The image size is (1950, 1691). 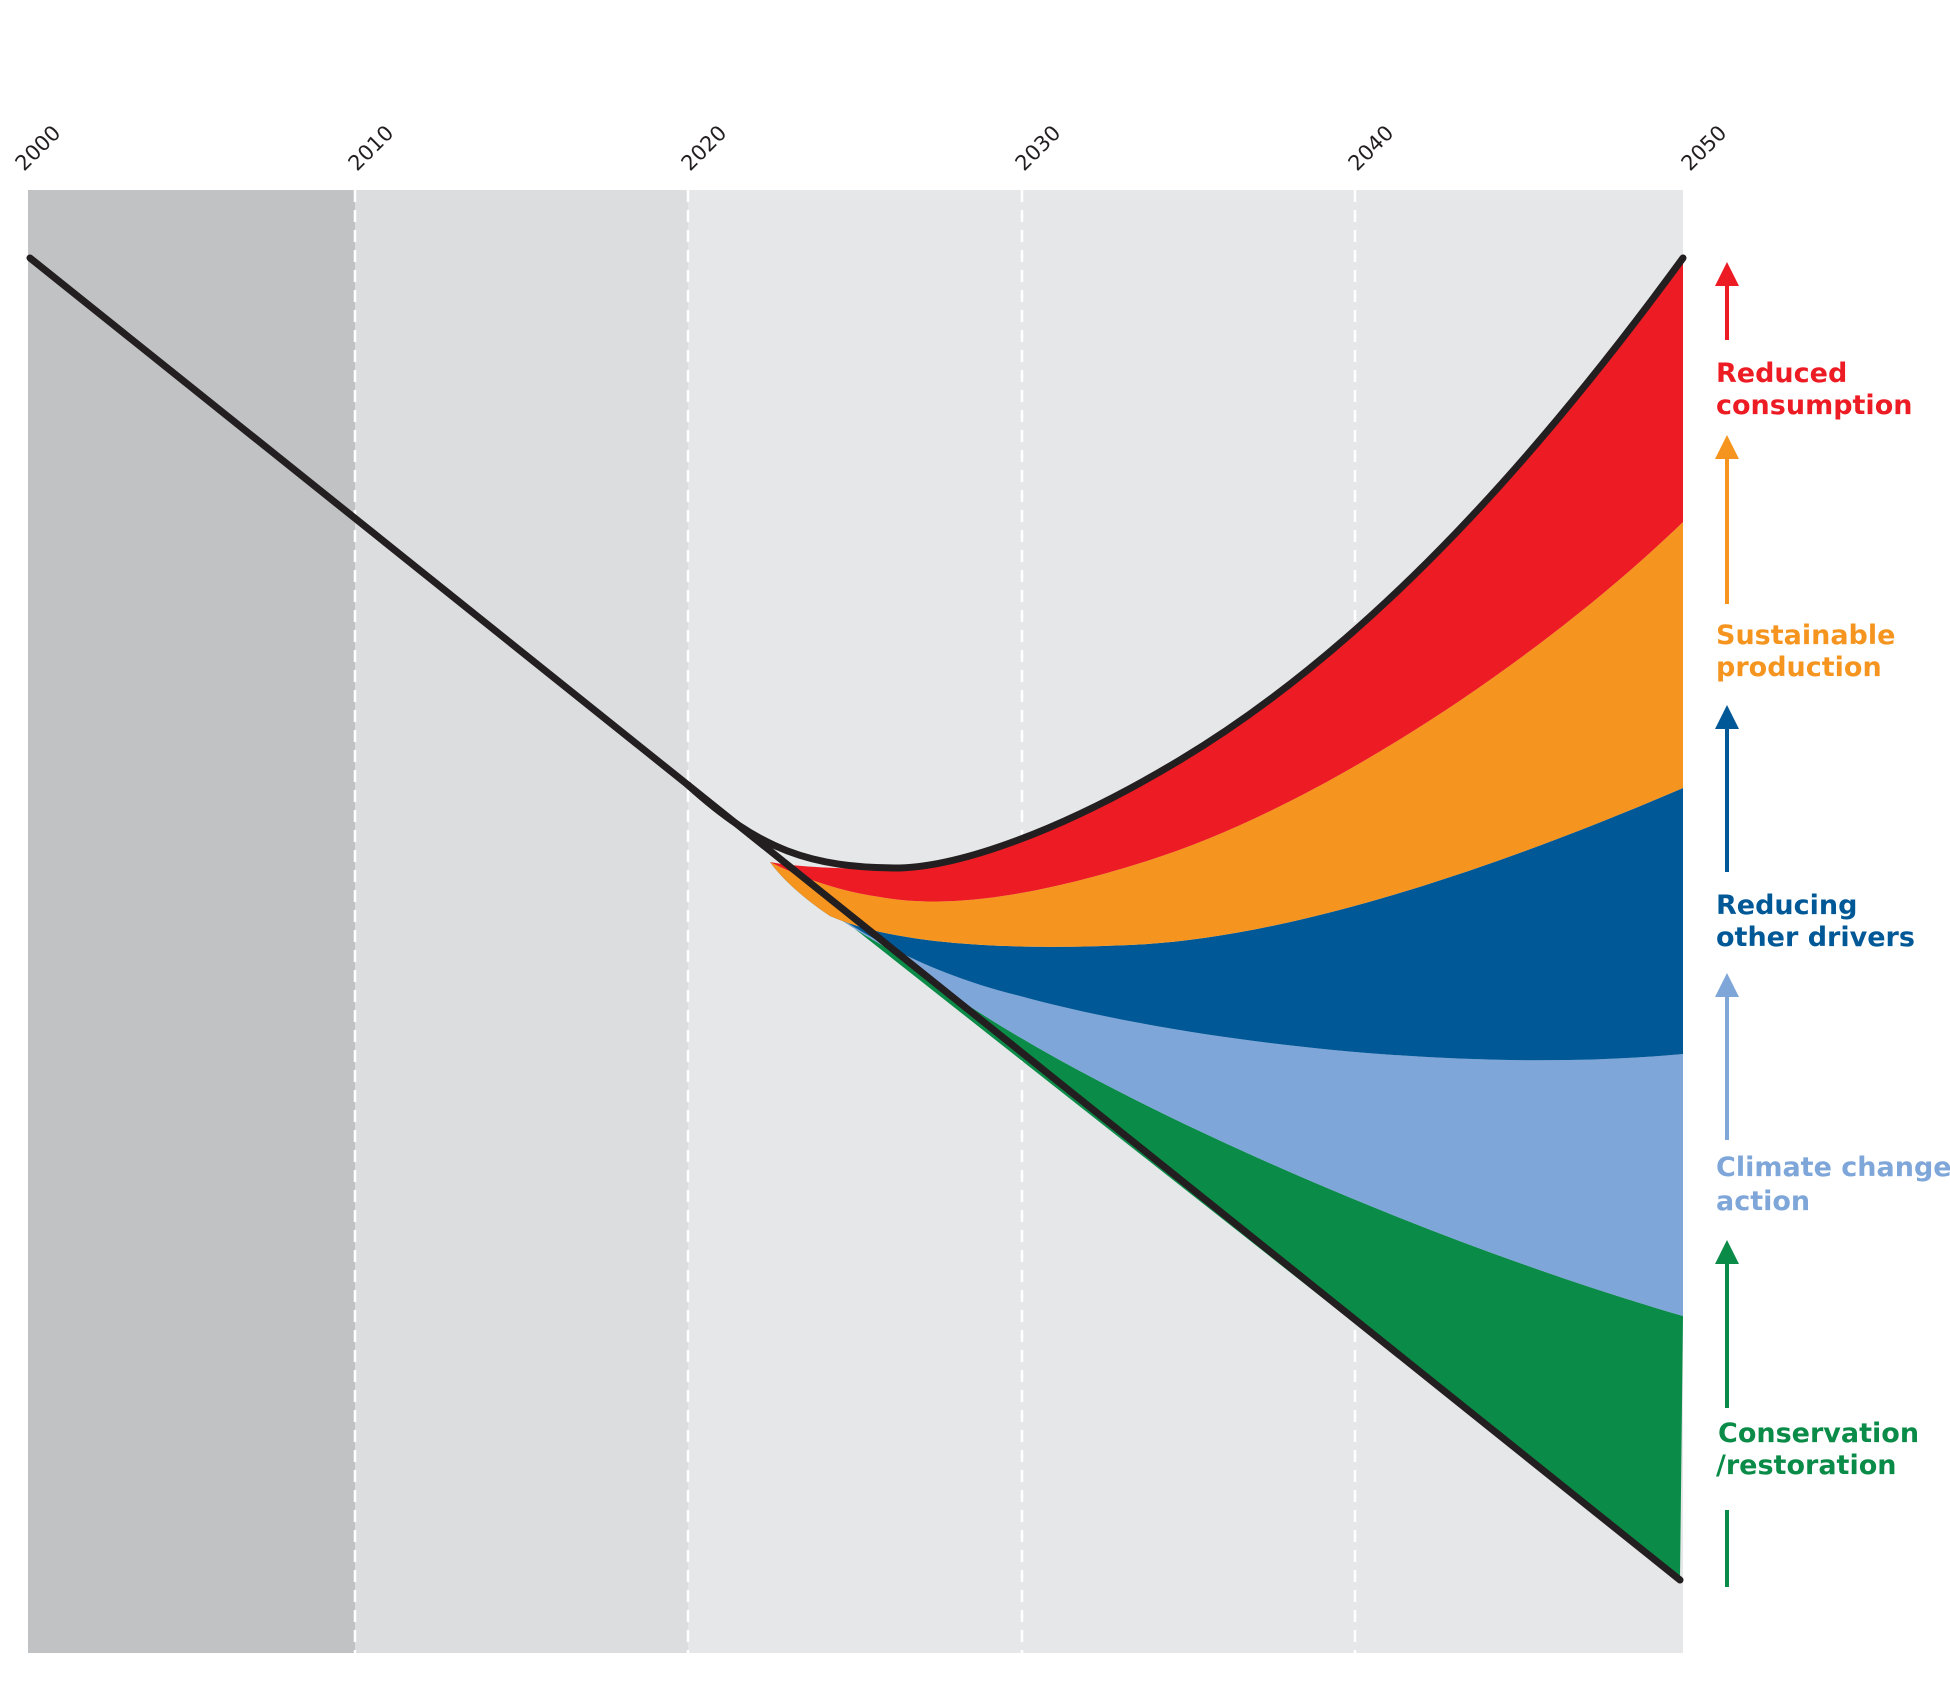 I want to click on legend-label-reduced-consumption: Reduced consumption, so click(x=1814, y=389).